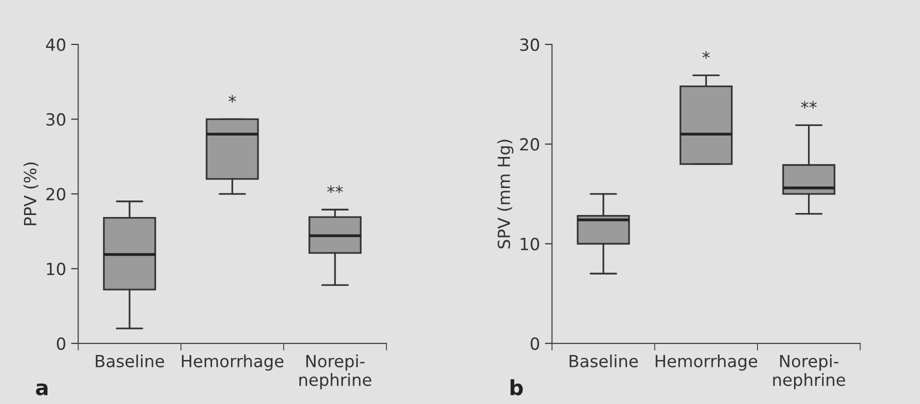 The height and width of the screenshot is (404, 920). What do you see at coordinates (516, 387) in the screenshot?
I see `text: b` at bounding box center [516, 387].